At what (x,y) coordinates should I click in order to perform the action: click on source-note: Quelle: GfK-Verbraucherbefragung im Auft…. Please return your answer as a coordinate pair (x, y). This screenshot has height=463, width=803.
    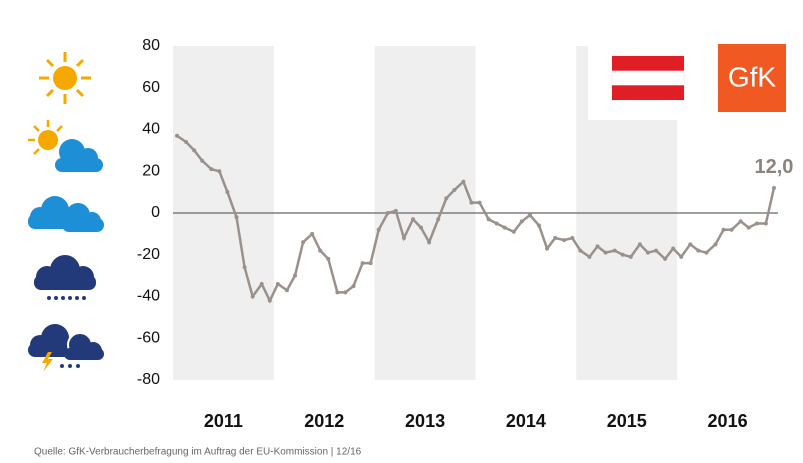
    Looking at the image, I should click on (198, 452).